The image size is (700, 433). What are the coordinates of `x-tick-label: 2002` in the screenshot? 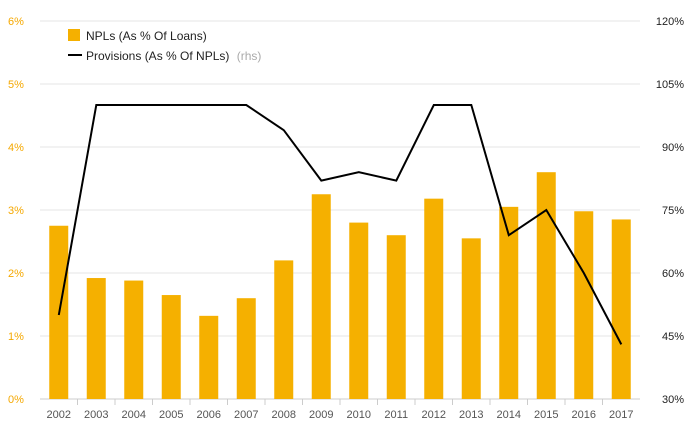 It's located at (59, 415).